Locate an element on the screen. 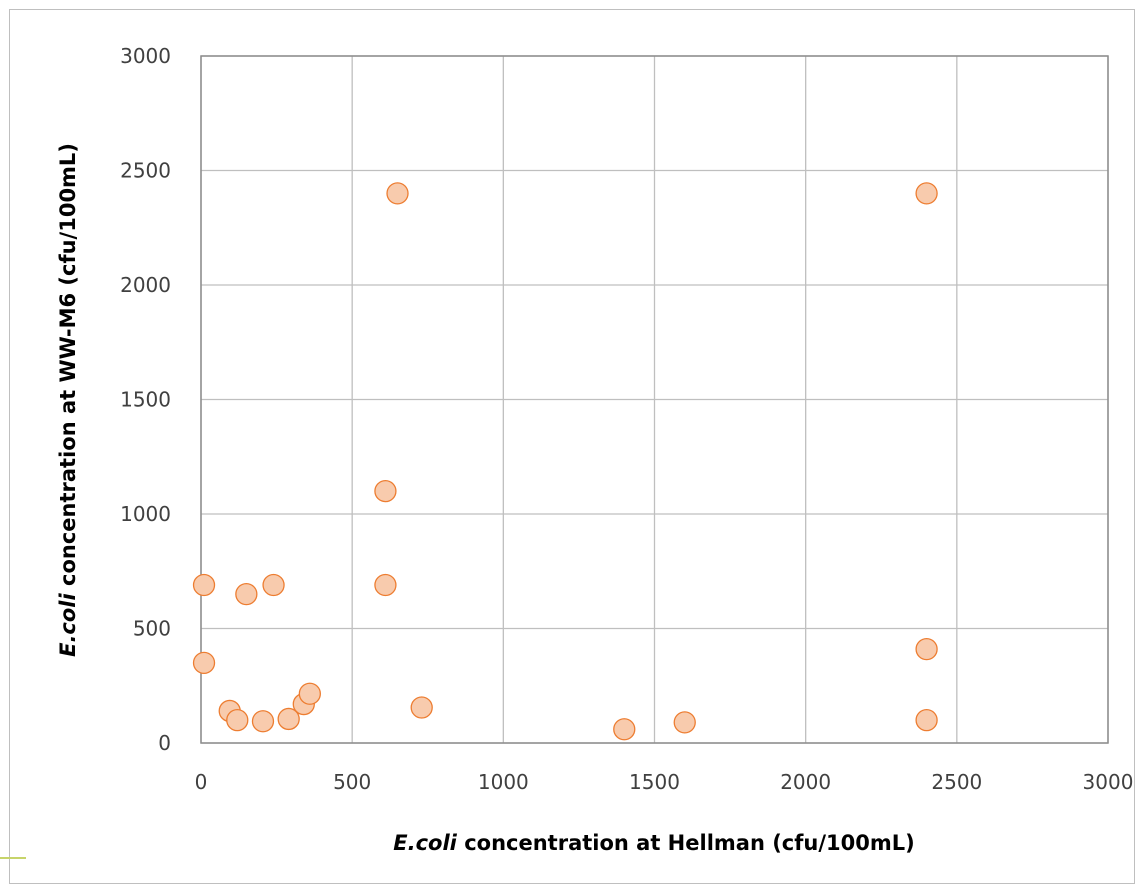 This screenshot has width=1144, height=893. x-tick-label: 500 is located at coordinates (352, 782).